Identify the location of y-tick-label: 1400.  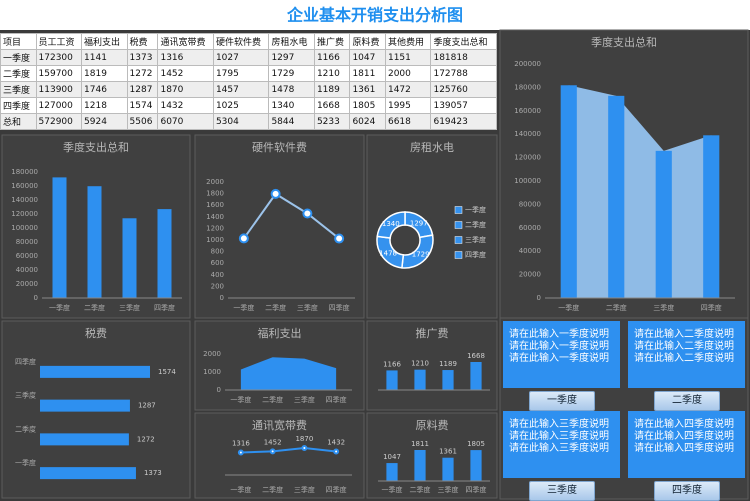
(215, 217).